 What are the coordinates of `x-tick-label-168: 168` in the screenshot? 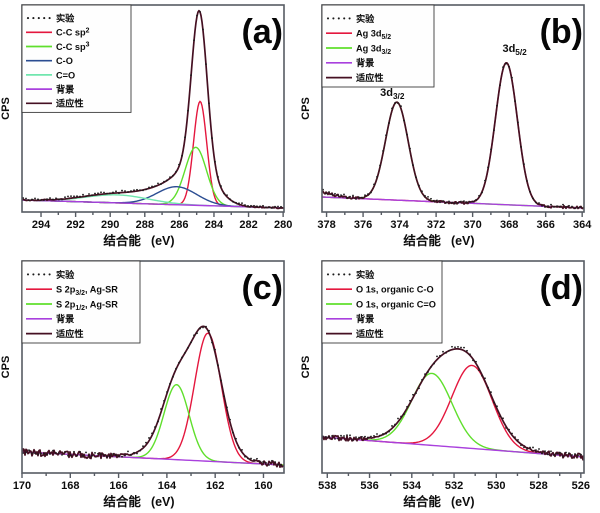 It's located at (70, 486).